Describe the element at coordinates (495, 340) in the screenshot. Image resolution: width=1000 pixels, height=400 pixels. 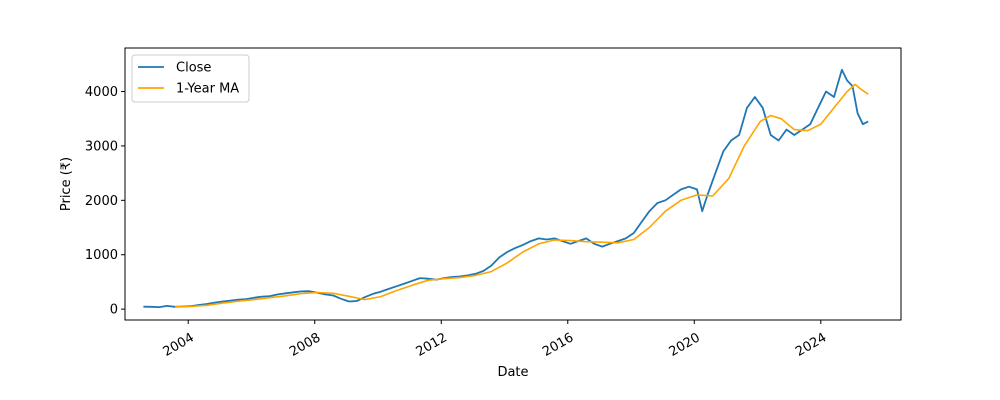
I see `x-axis: 2004 2008 2012 2016 2020 2024` at that location.